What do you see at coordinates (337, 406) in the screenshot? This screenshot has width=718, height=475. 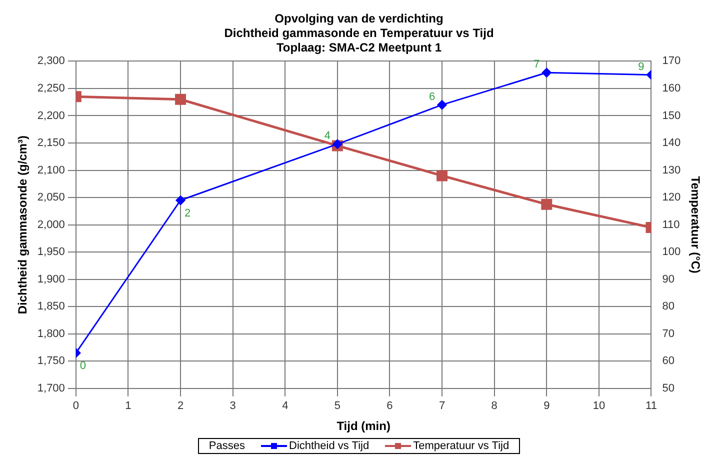 I see `x-tick-label: 5` at bounding box center [337, 406].